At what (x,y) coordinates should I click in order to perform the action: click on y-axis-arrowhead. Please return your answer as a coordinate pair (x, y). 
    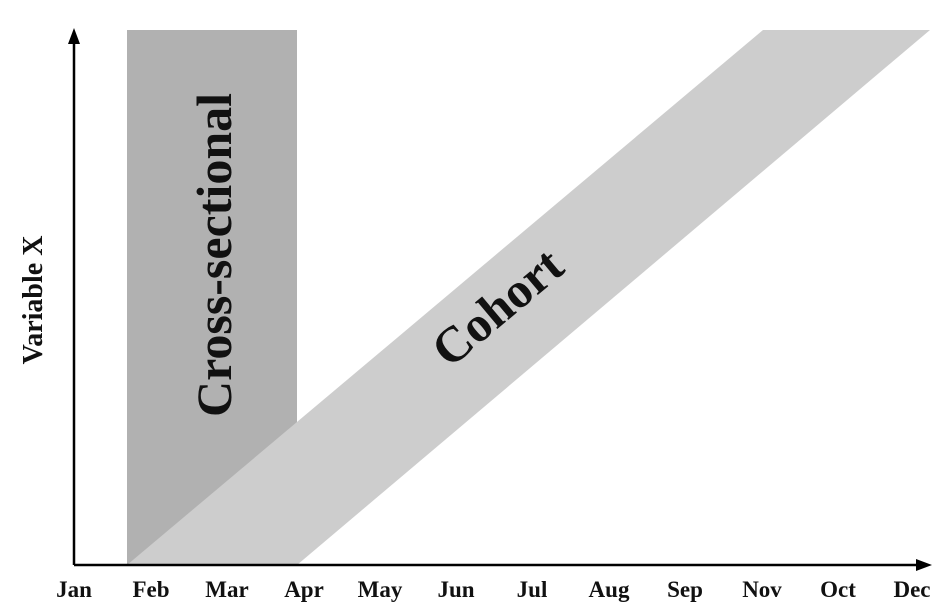
    Looking at the image, I should click on (74, 36).